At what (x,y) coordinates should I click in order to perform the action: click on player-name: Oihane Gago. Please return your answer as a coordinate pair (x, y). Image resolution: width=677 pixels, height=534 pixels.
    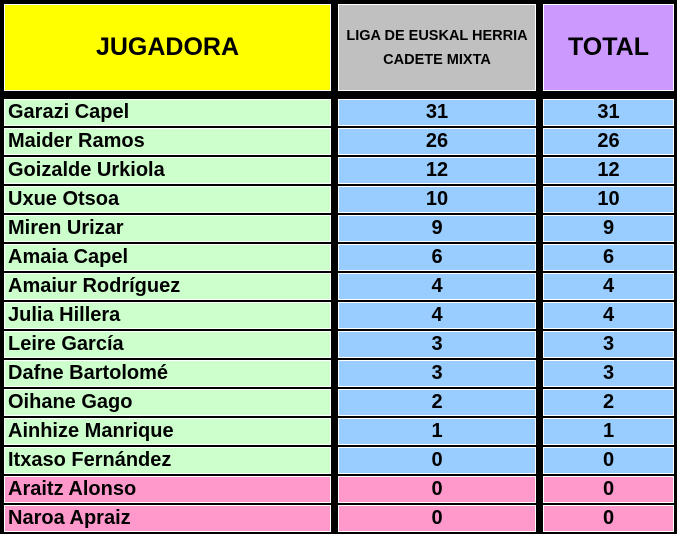
    Looking at the image, I should click on (167, 402).